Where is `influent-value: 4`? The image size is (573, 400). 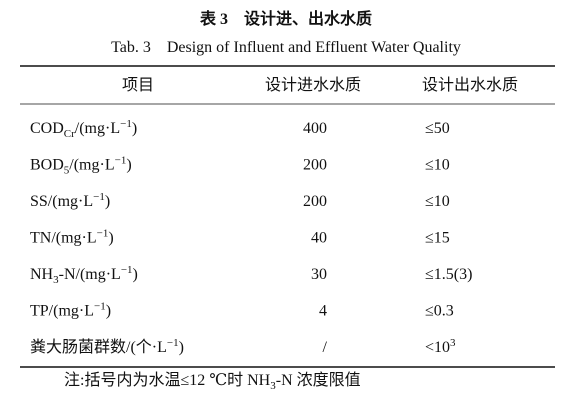 influent-value: 4 is located at coordinates (323, 311).